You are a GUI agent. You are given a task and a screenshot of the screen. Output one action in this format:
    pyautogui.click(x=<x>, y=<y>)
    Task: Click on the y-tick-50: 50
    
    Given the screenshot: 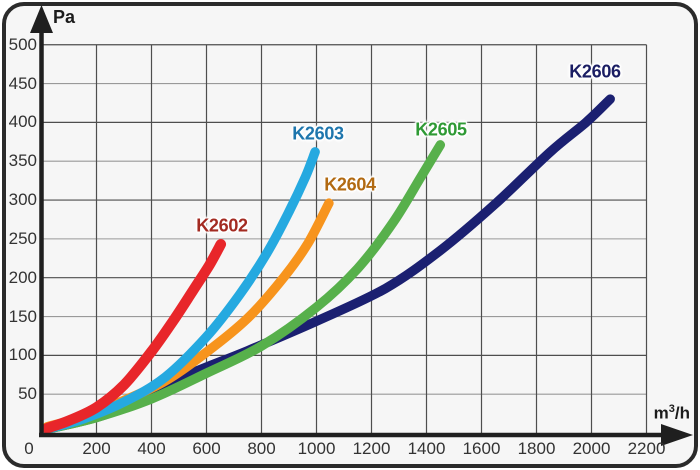 What is the action you would take?
    pyautogui.click(x=27, y=394)
    